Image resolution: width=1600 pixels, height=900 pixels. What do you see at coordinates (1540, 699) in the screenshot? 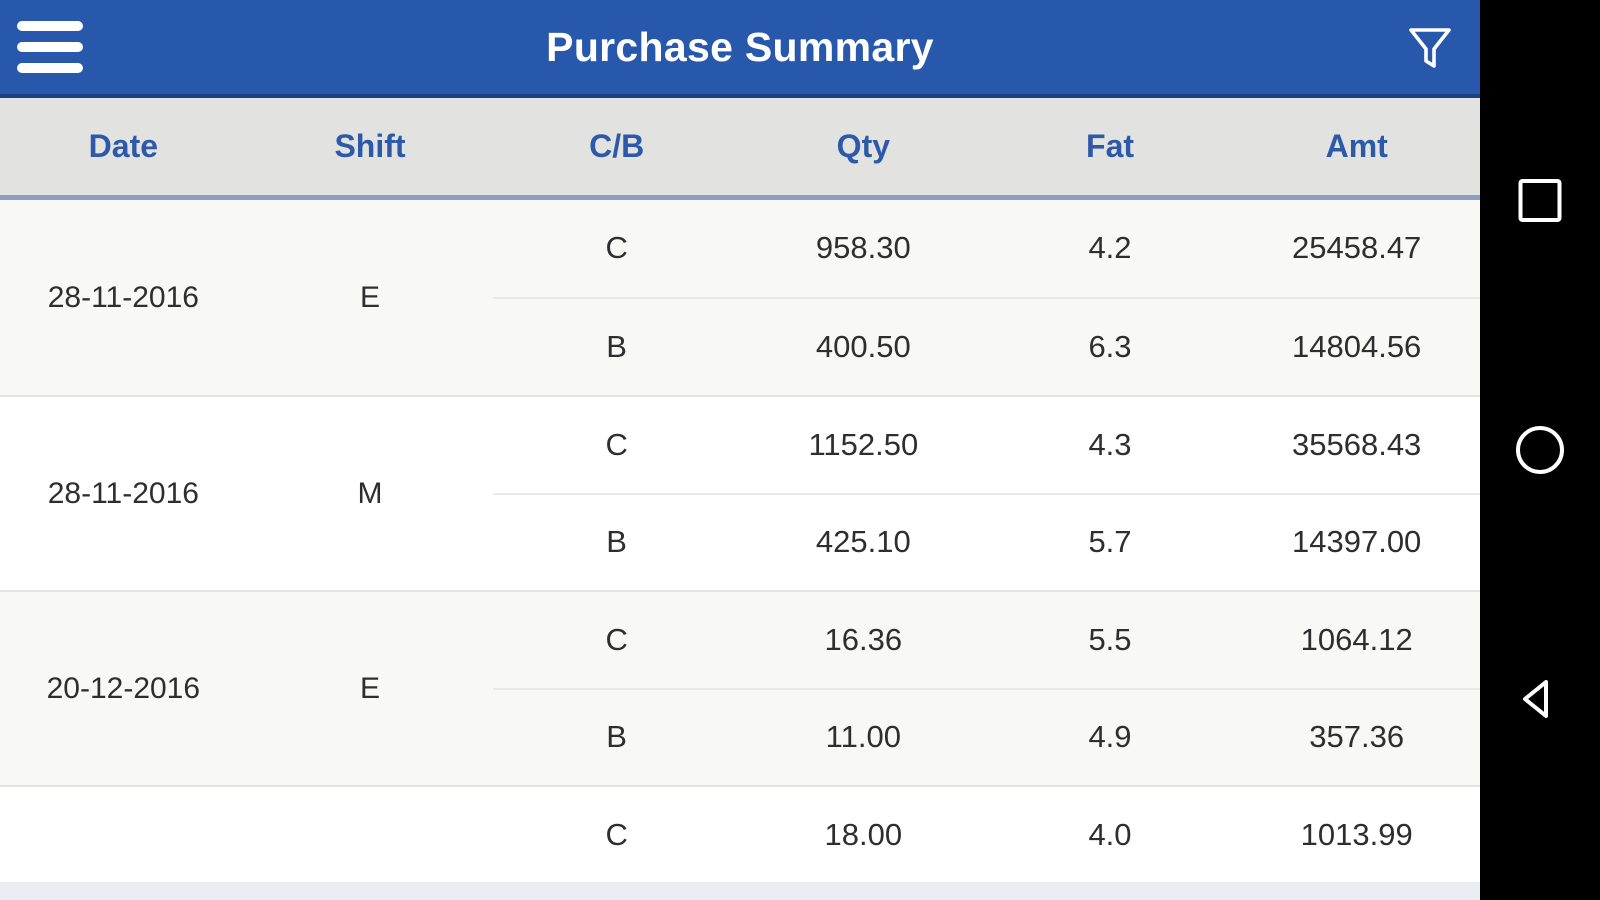
I see `back-button-triangle-icon` at bounding box center [1540, 699].